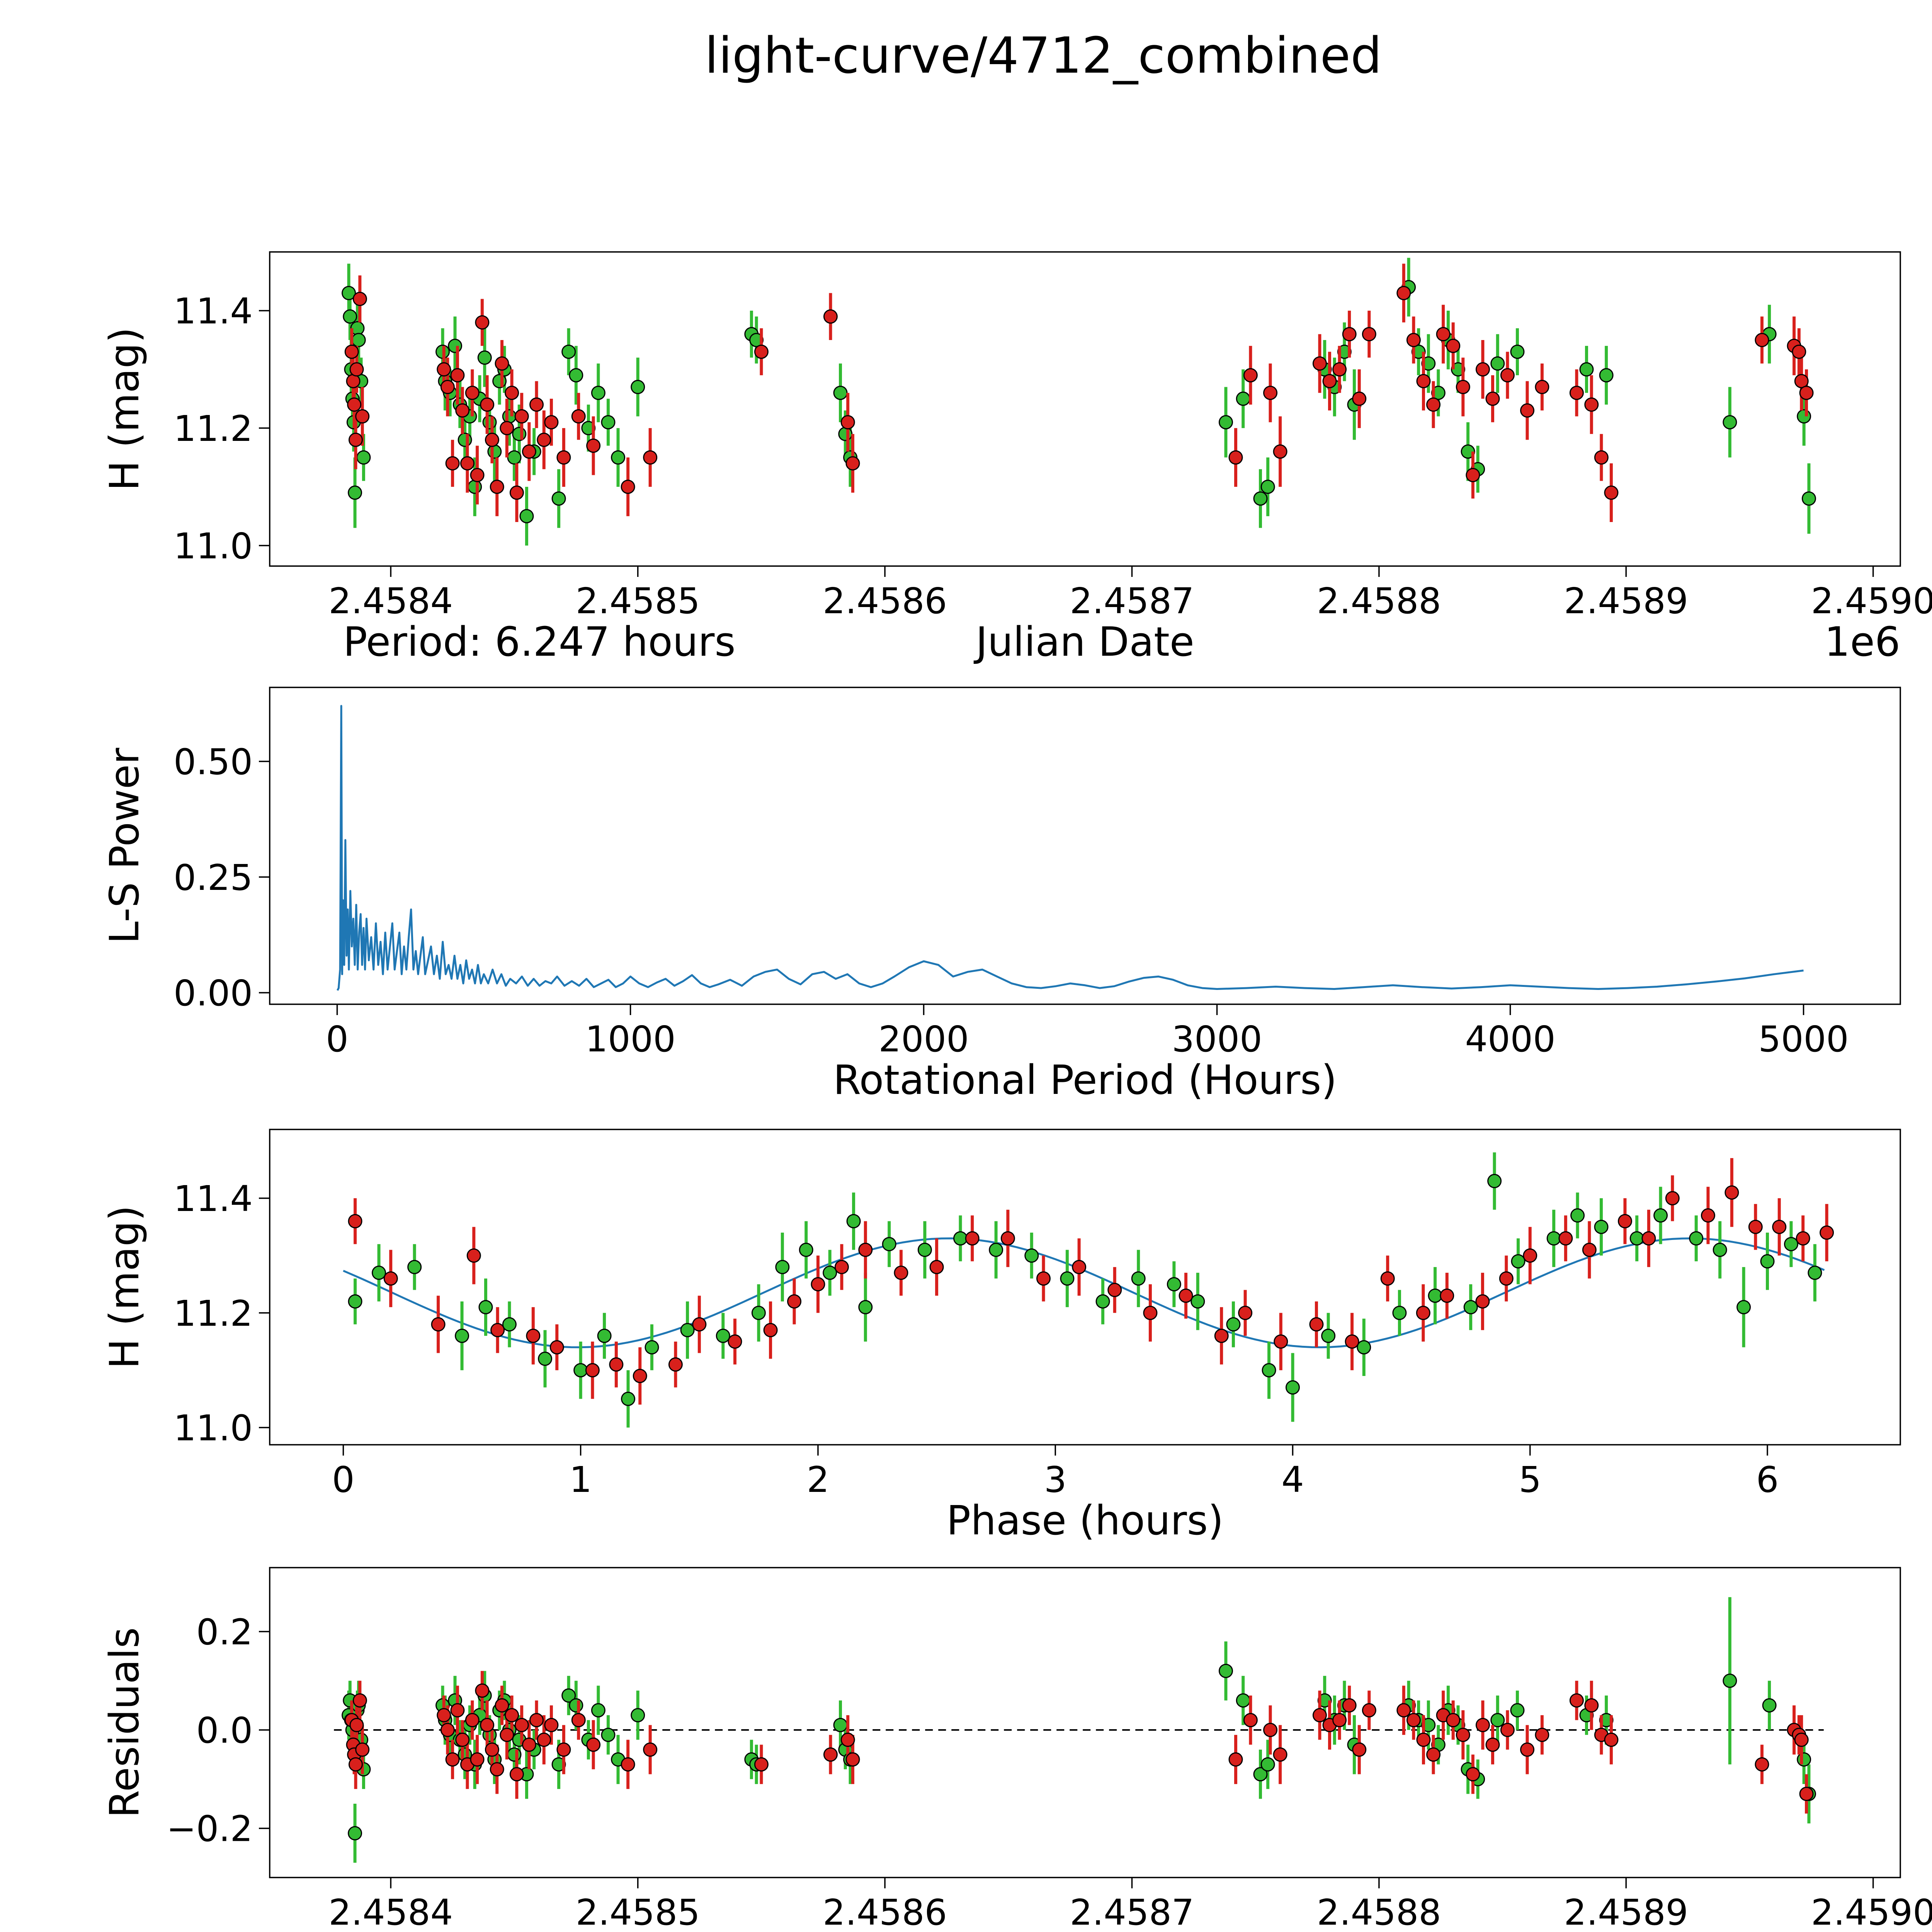 This screenshot has height=1932, width=1932. What do you see at coordinates (1085, 1080) in the screenshot?
I see `x-axis-label: Rotational Period (Hours)` at bounding box center [1085, 1080].